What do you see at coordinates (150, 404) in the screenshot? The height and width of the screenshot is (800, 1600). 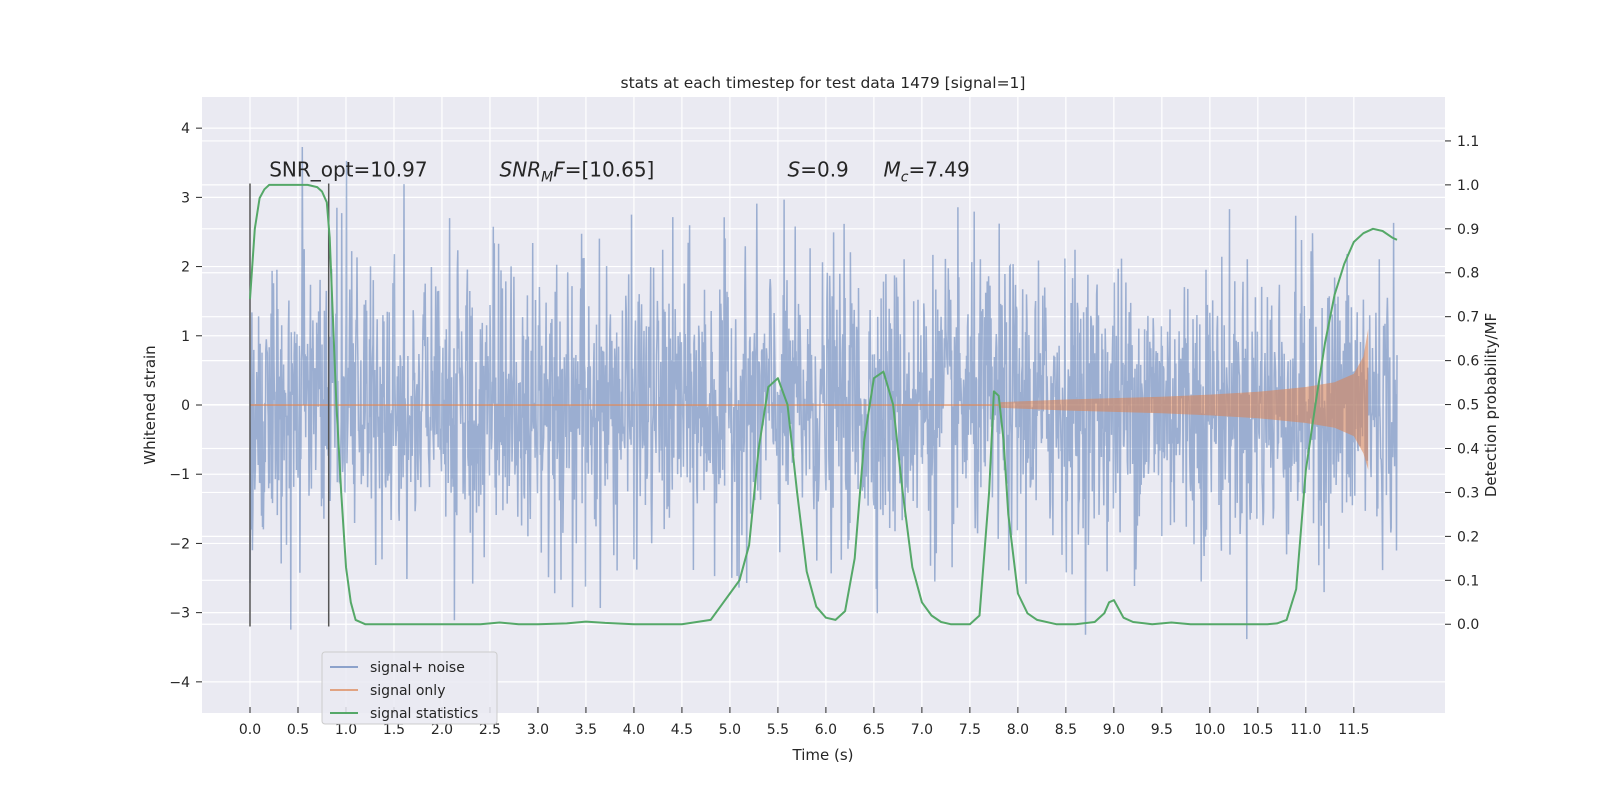 I see `y-axis-label: Whitened strain` at bounding box center [150, 404].